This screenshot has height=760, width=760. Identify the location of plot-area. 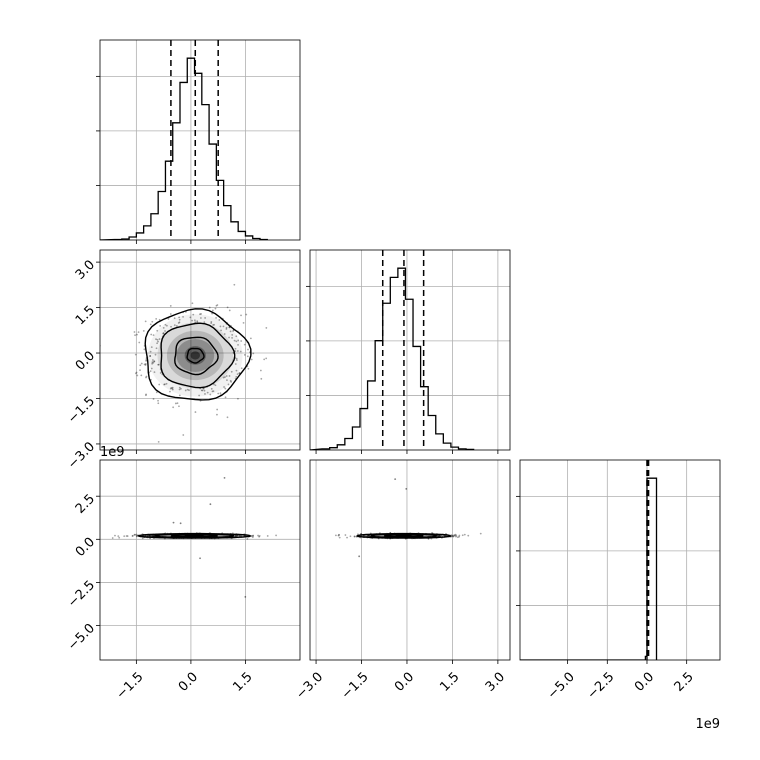
(408, 518).